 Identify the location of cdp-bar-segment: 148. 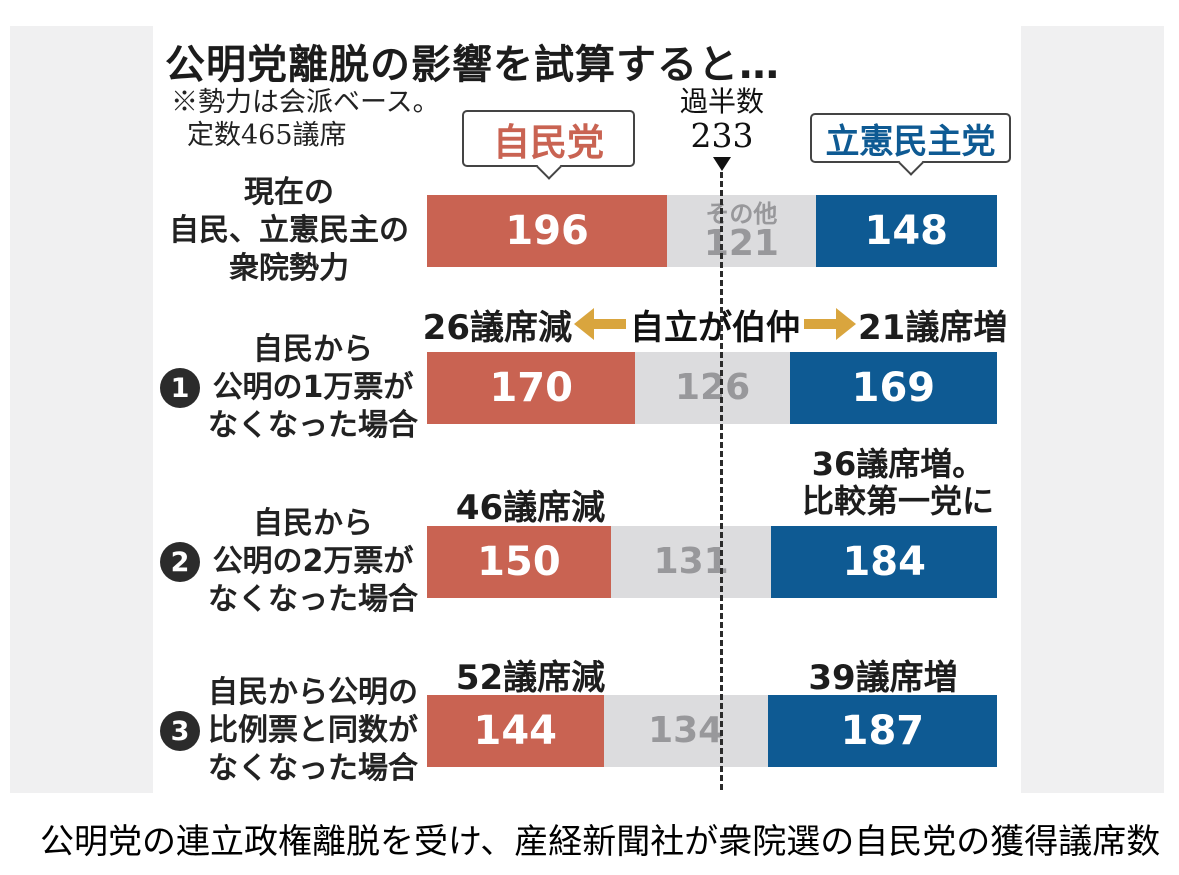
(906, 231).